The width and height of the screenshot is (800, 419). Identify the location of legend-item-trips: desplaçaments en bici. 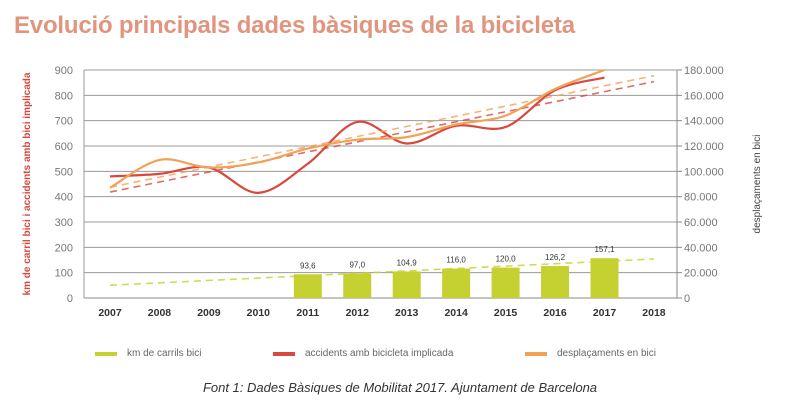
(590, 353).